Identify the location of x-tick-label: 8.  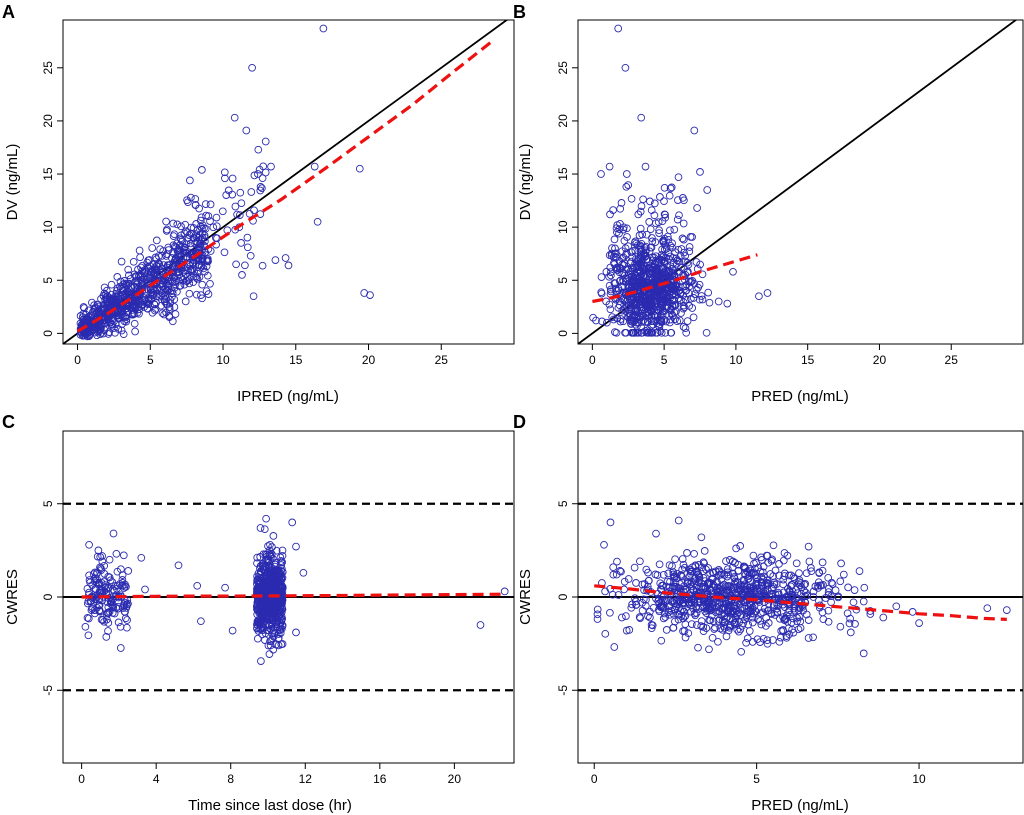
(230, 779).